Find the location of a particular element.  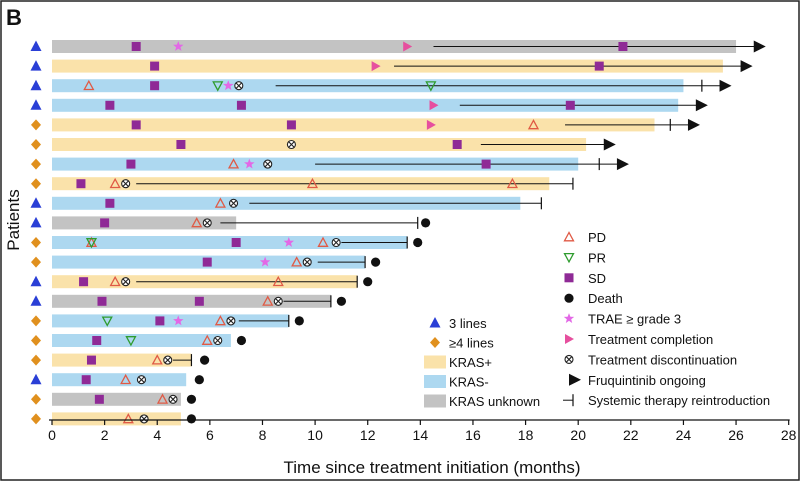

disc-marker-16-1-cross is located at coordinates (217, 340).